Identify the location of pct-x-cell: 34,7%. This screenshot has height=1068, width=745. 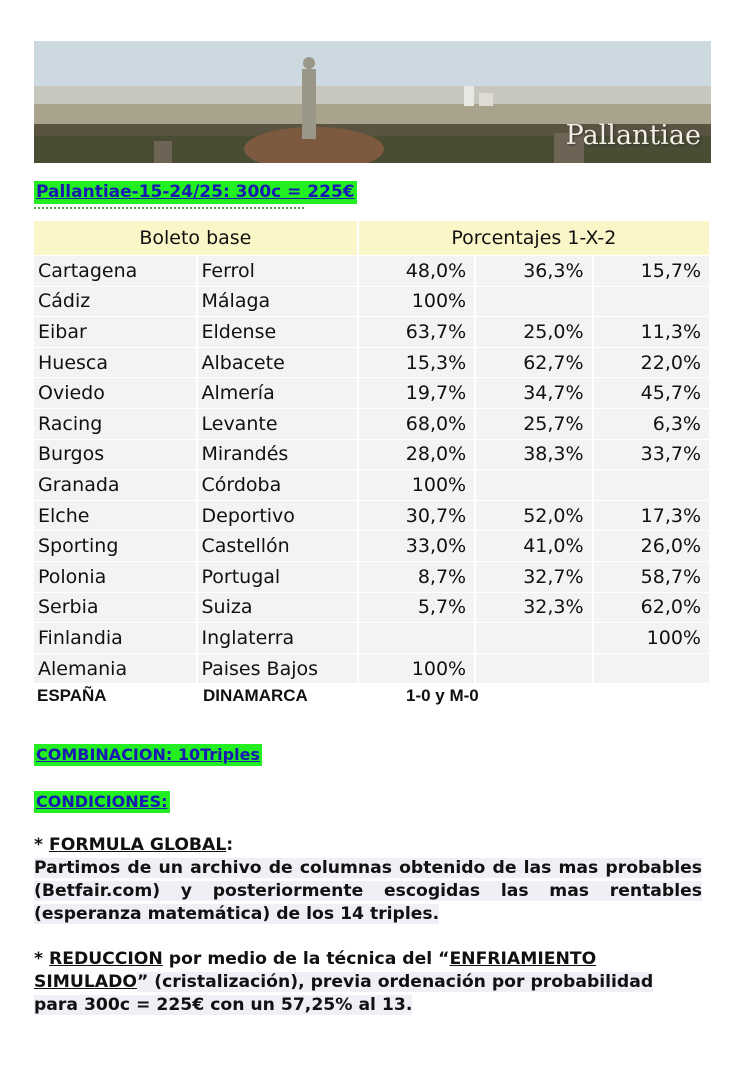
(534, 393).